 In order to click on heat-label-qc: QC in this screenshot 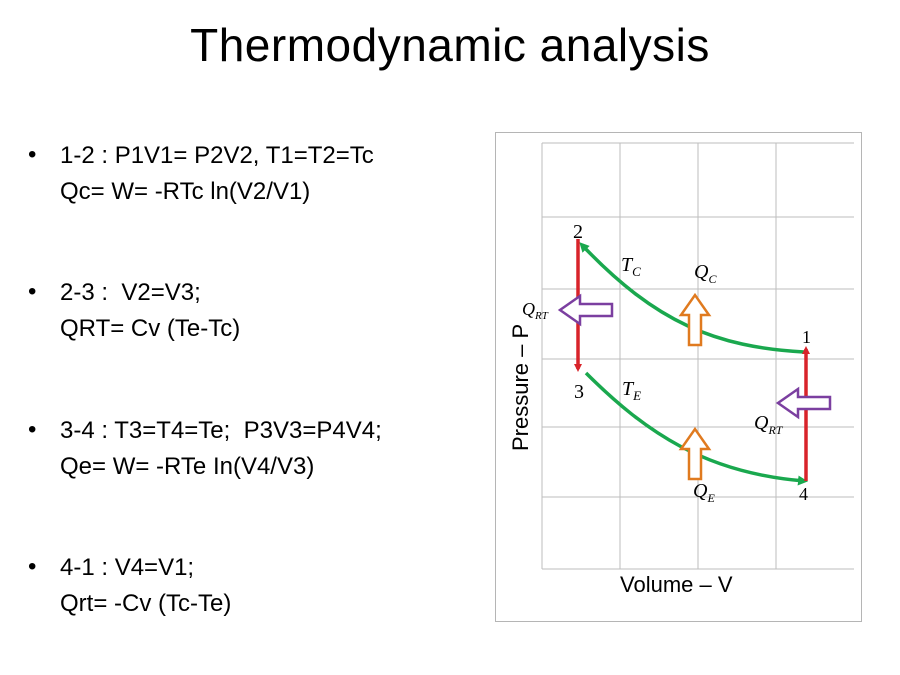, I will do `click(705, 273)`.